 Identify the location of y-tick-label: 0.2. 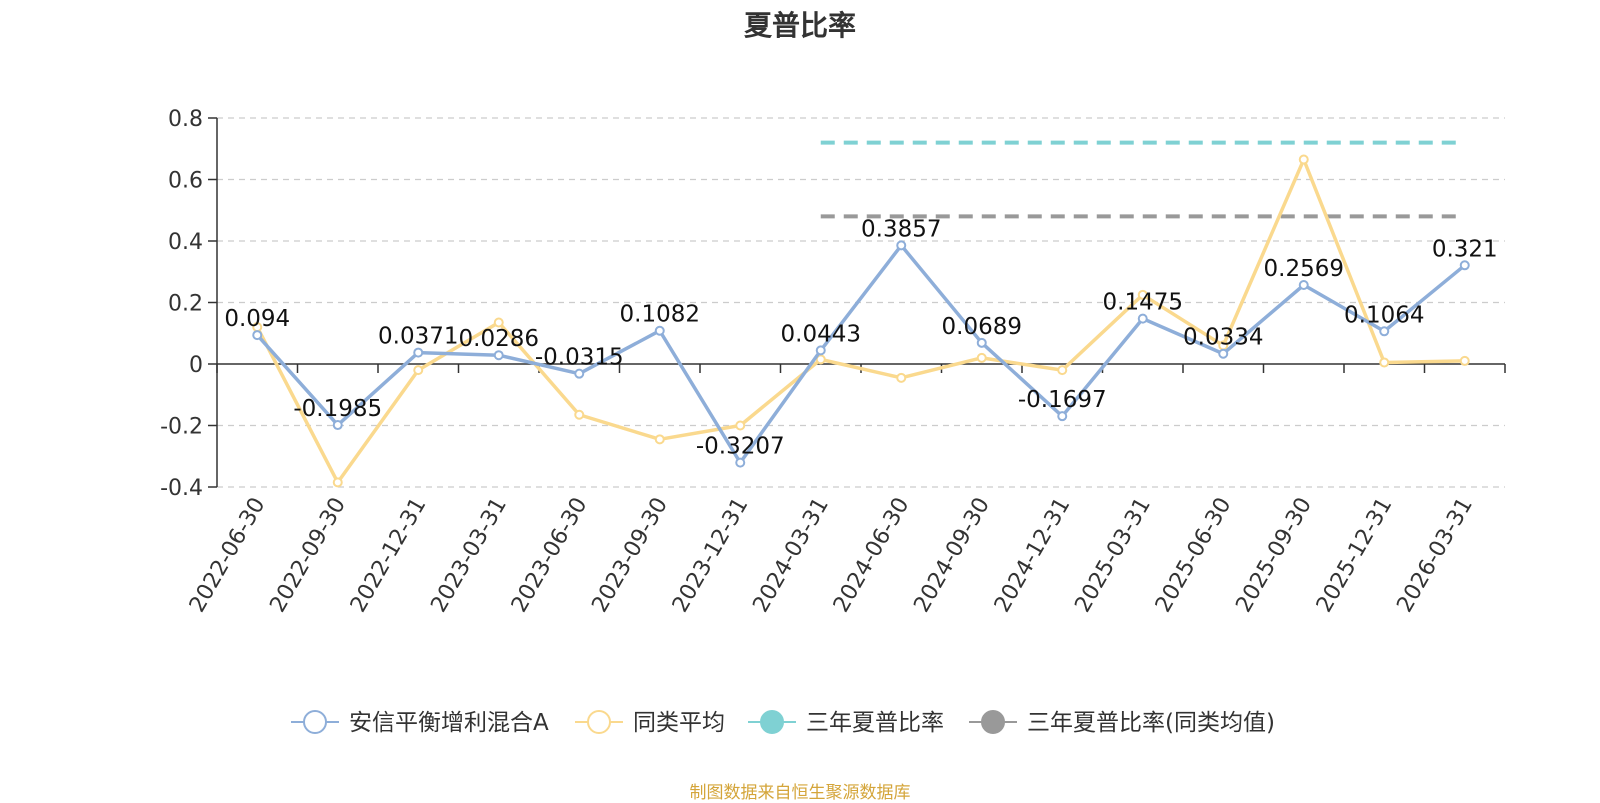
(185, 304).